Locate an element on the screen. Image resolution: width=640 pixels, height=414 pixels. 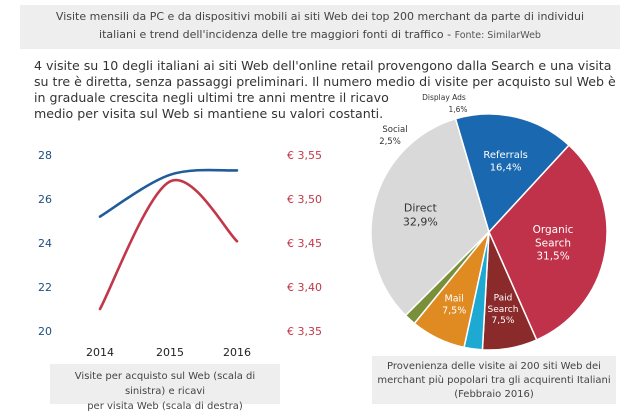
pie-slice-organic-search is located at coordinates (548, 242).